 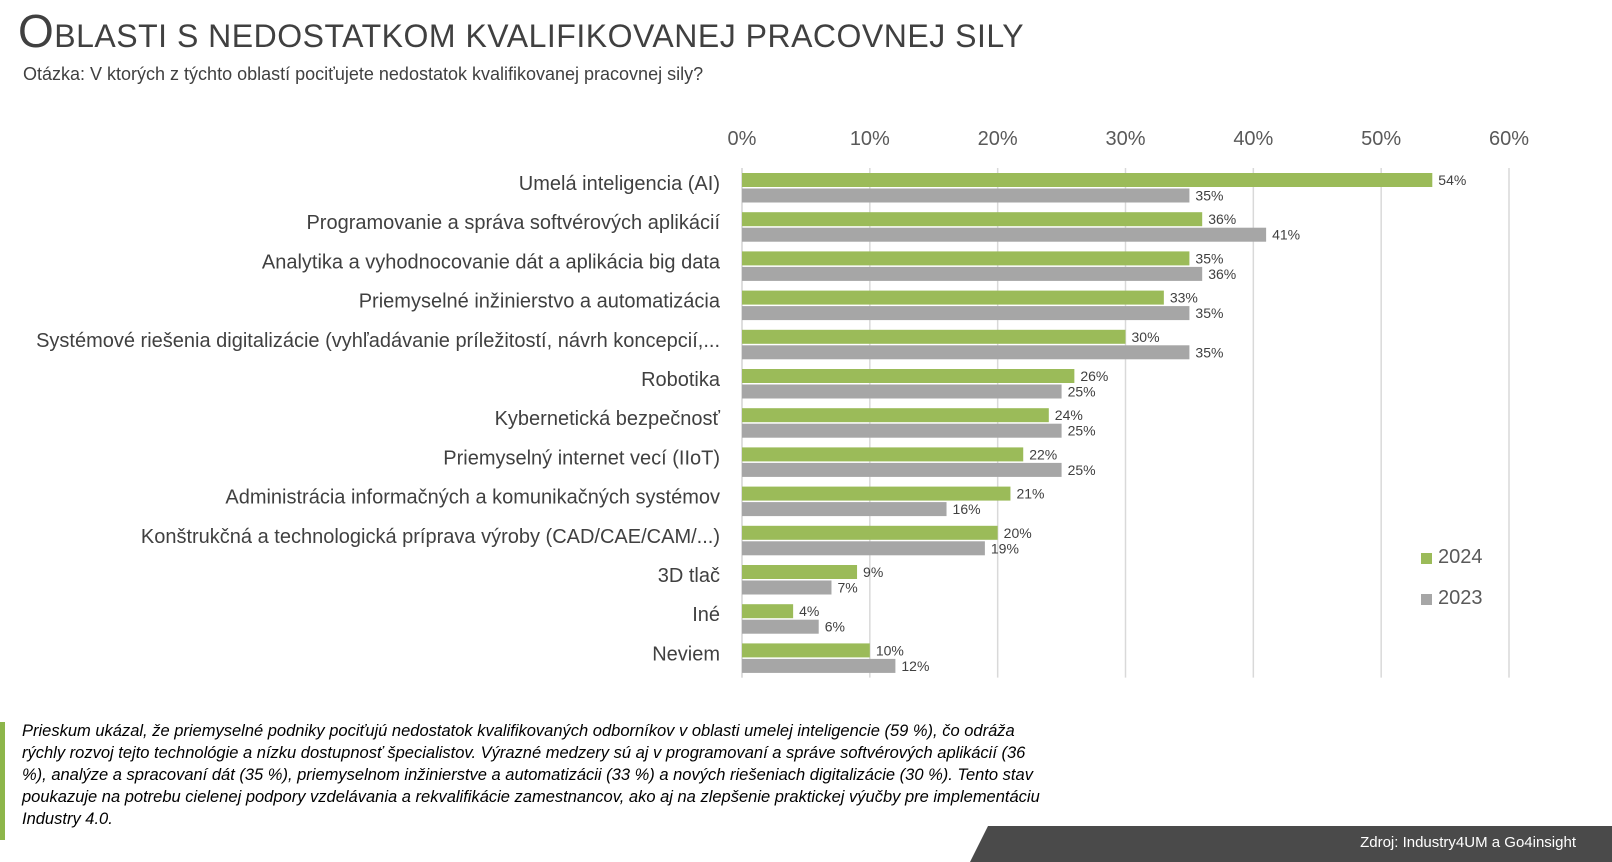 I want to click on data-label-2024: 30%, so click(x=1146, y=337).